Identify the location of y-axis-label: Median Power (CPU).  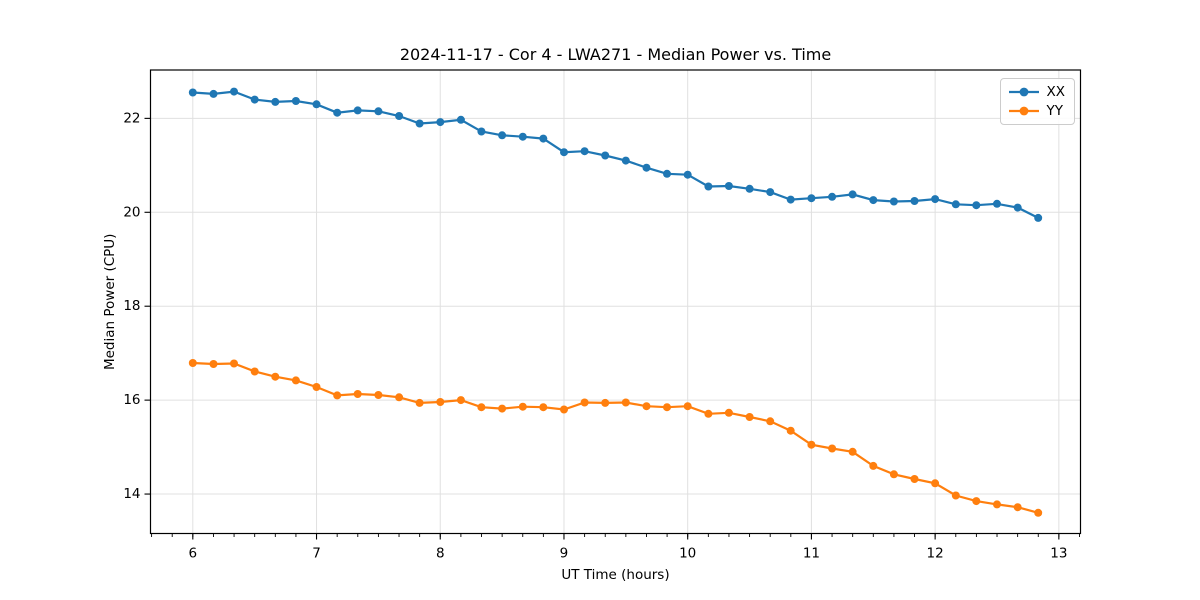
(110, 302).